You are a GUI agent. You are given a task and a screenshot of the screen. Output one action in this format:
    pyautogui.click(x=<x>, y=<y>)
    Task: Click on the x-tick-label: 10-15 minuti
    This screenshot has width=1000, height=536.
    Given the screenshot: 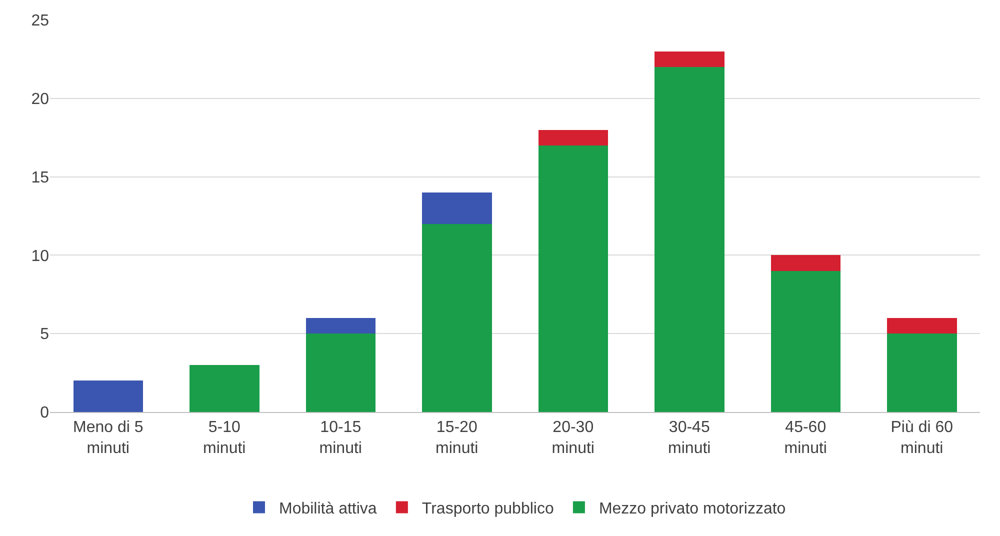 What is the action you would take?
    pyautogui.click(x=340, y=438)
    